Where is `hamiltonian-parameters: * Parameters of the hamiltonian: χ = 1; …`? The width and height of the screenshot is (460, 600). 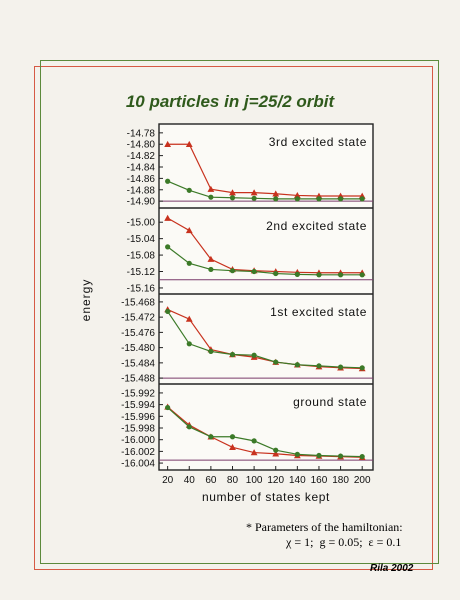
hamiltonian-parameters: * Parameters of the hamiltonian: χ = 1; … is located at coordinates (341, 535).